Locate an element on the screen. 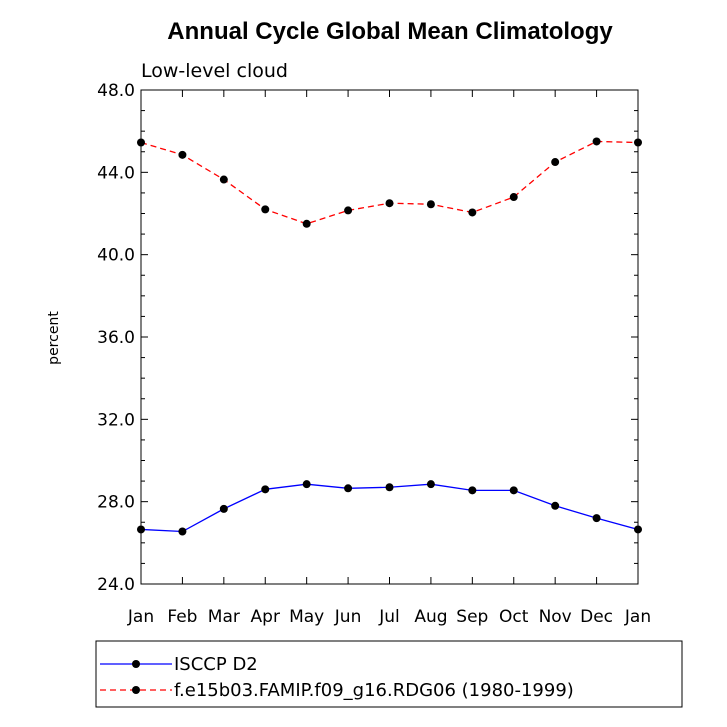 The image size is (727, 727). chart-subtitle: Low-level cloud is located at coordinates (214, 71).